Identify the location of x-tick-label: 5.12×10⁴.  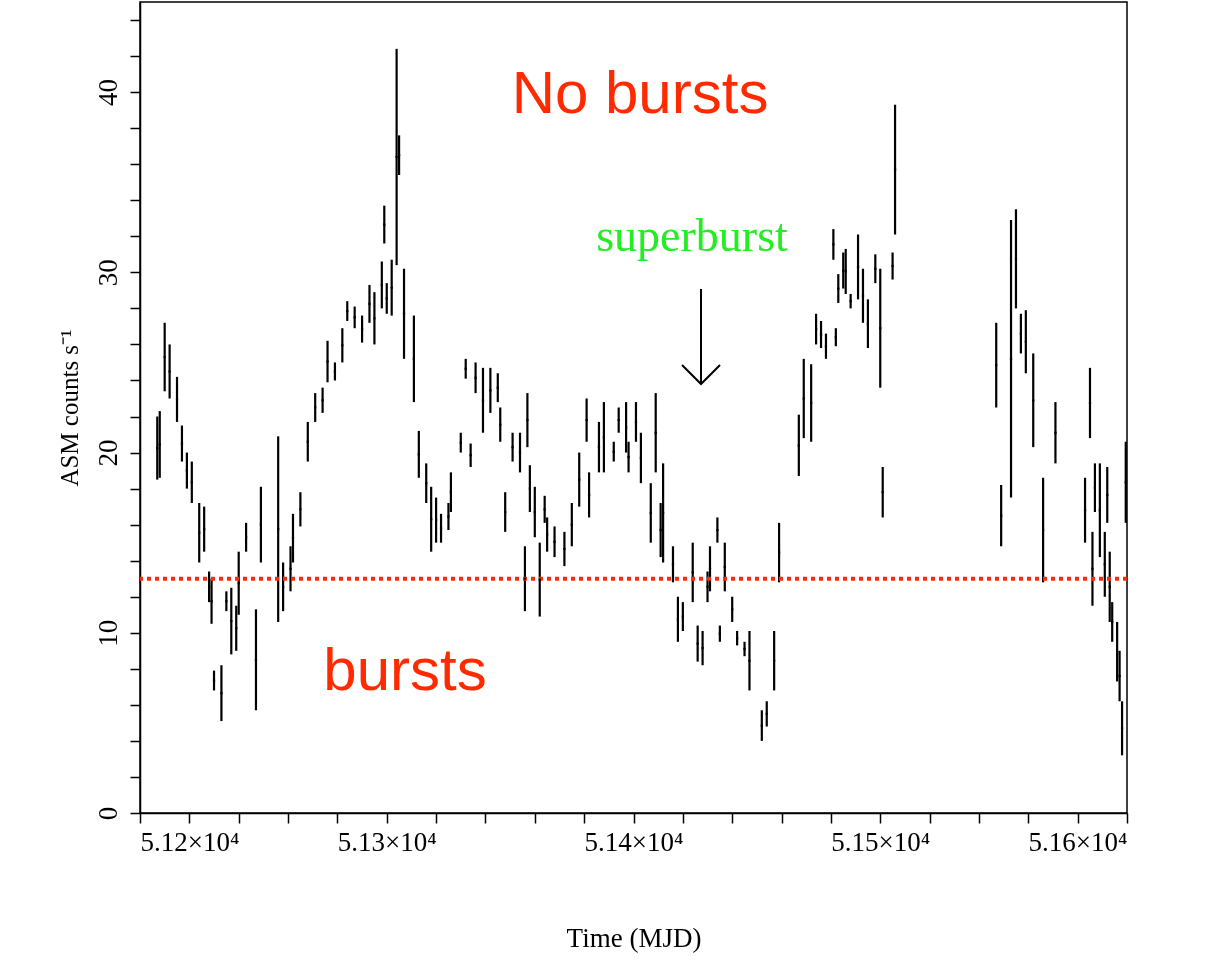
(190, 841).